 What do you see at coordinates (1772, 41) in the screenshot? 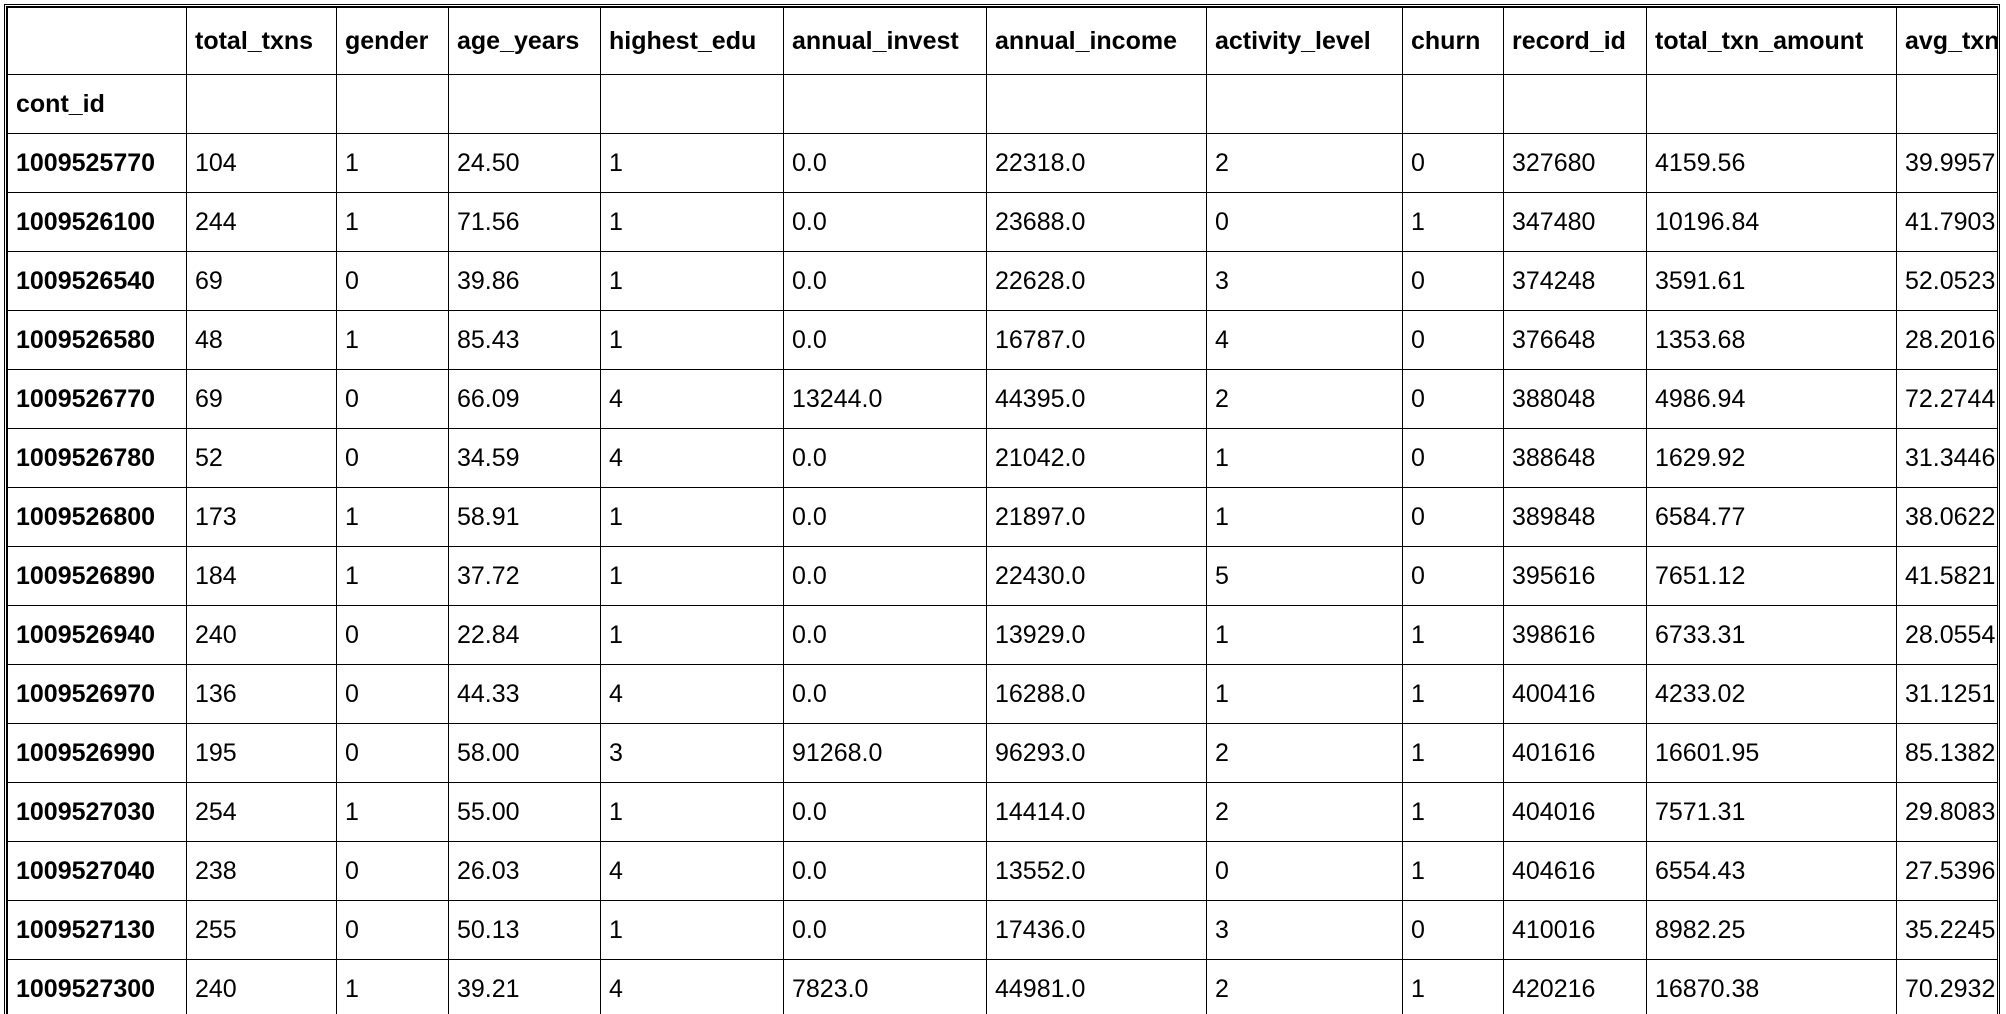
I see `column-header: total_txn_amount` at bounding box center [1772, 41].